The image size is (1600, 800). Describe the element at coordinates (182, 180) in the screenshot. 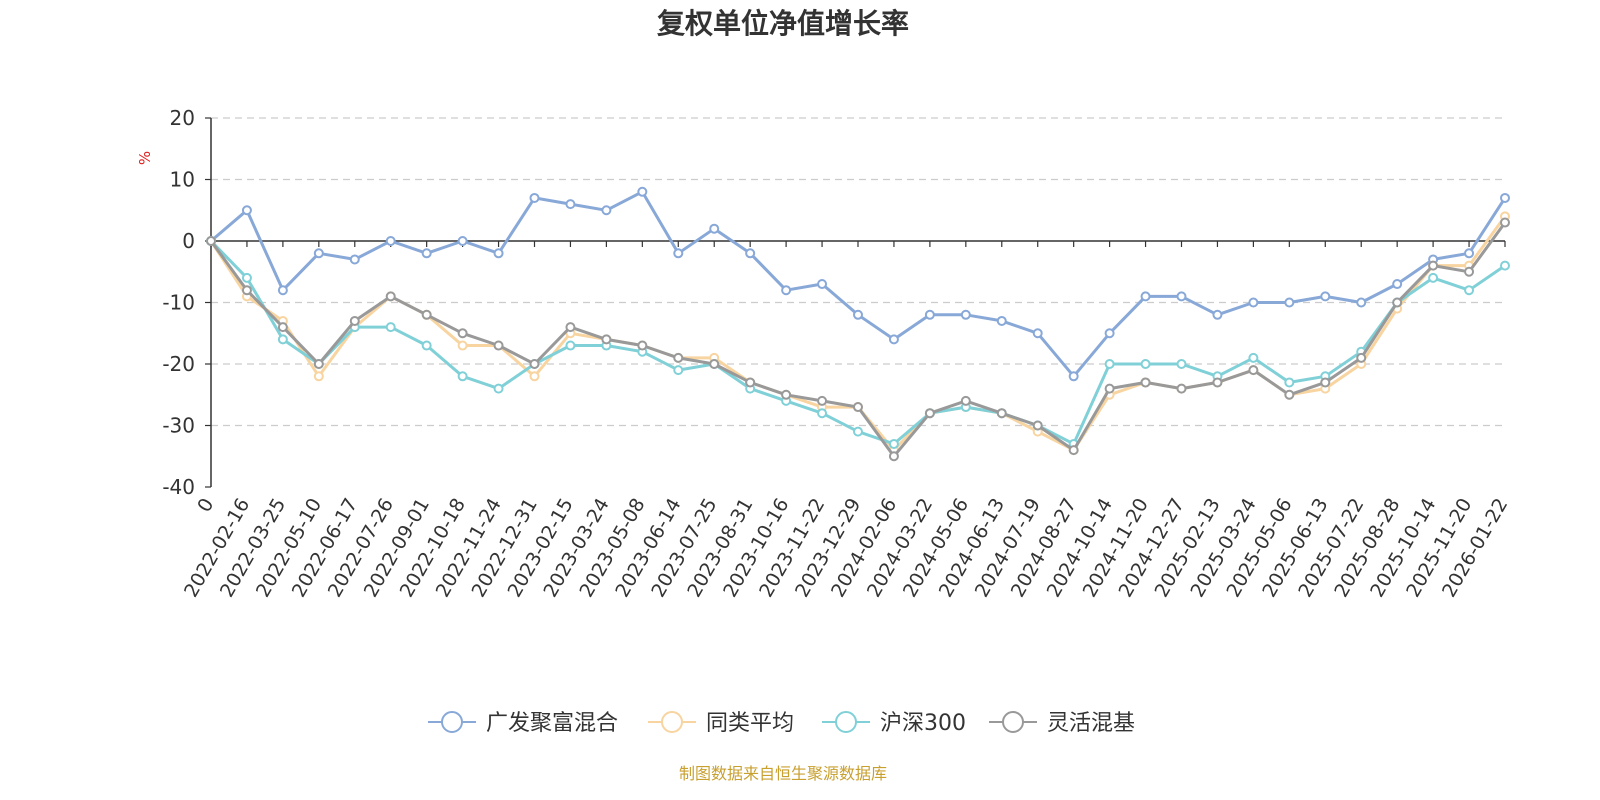

I see `y-tick-label: 10` at that location.